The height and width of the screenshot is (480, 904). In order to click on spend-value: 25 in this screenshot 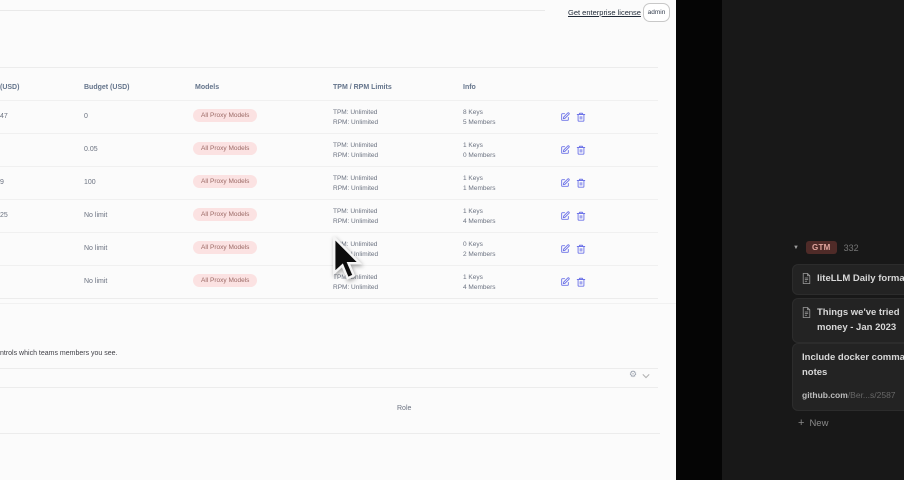, I will do `click(4, 215)`.